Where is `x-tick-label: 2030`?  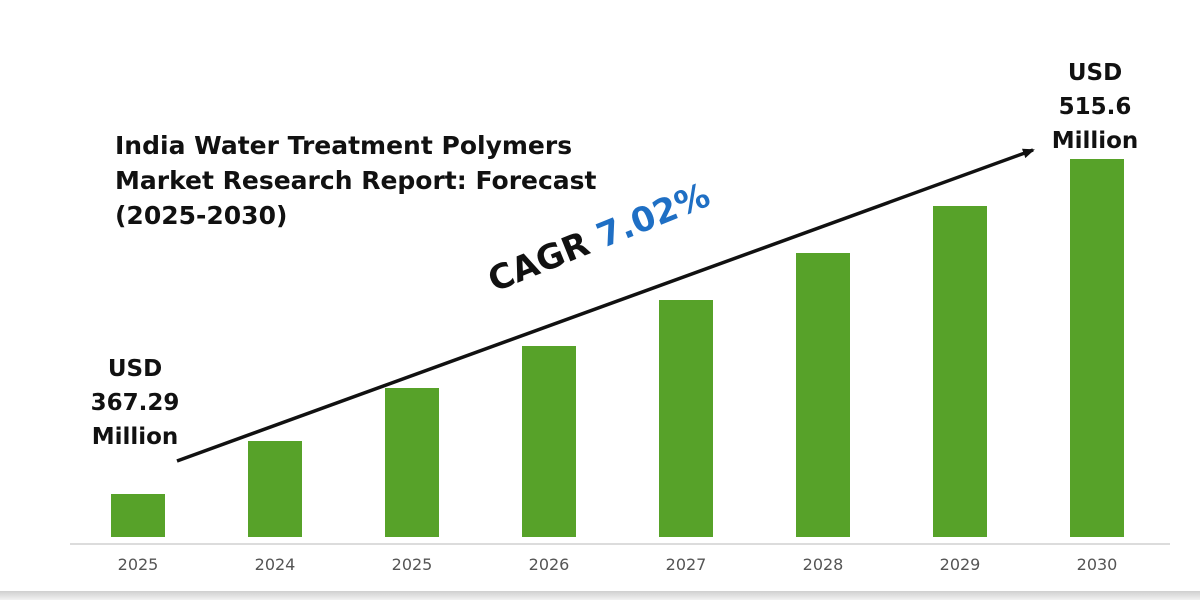
x-tick-label: 2030 is located at coordinates (1097, 564).